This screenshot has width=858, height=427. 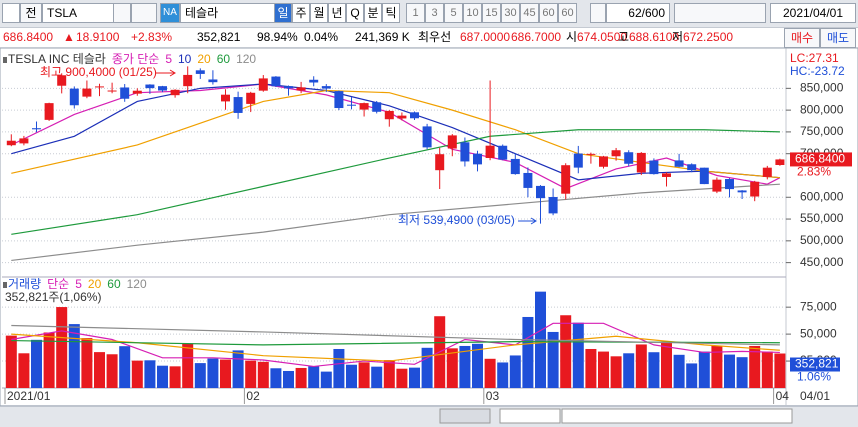 What do you see at coordinates (95, 284) in the screenshot?
I see `legend-entry: 20` at bounding box center [95, 284].